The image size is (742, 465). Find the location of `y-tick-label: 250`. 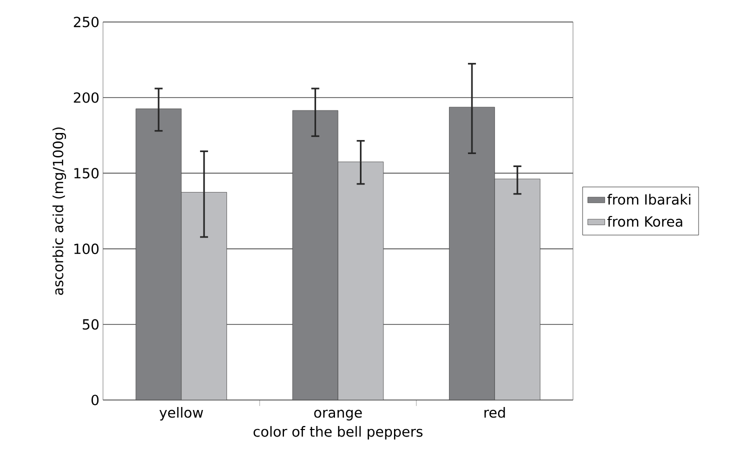

y-tick-label: 250 is located at coordinates (86, 22).